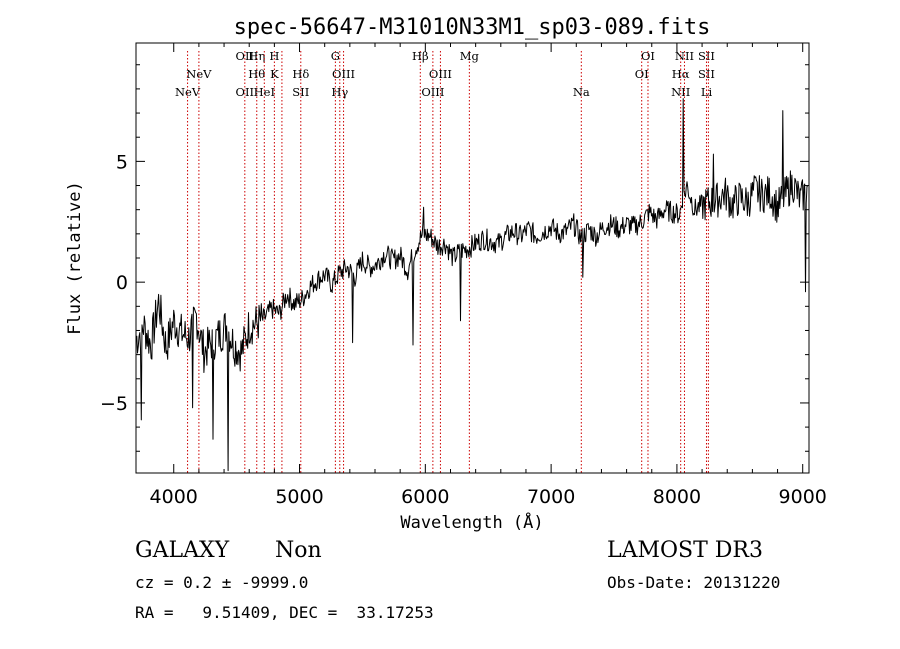  What do you see at coordinates (677, 497) in the screenshot?
I see `x-tick-label: 8000` at bounding box center [677, 497].